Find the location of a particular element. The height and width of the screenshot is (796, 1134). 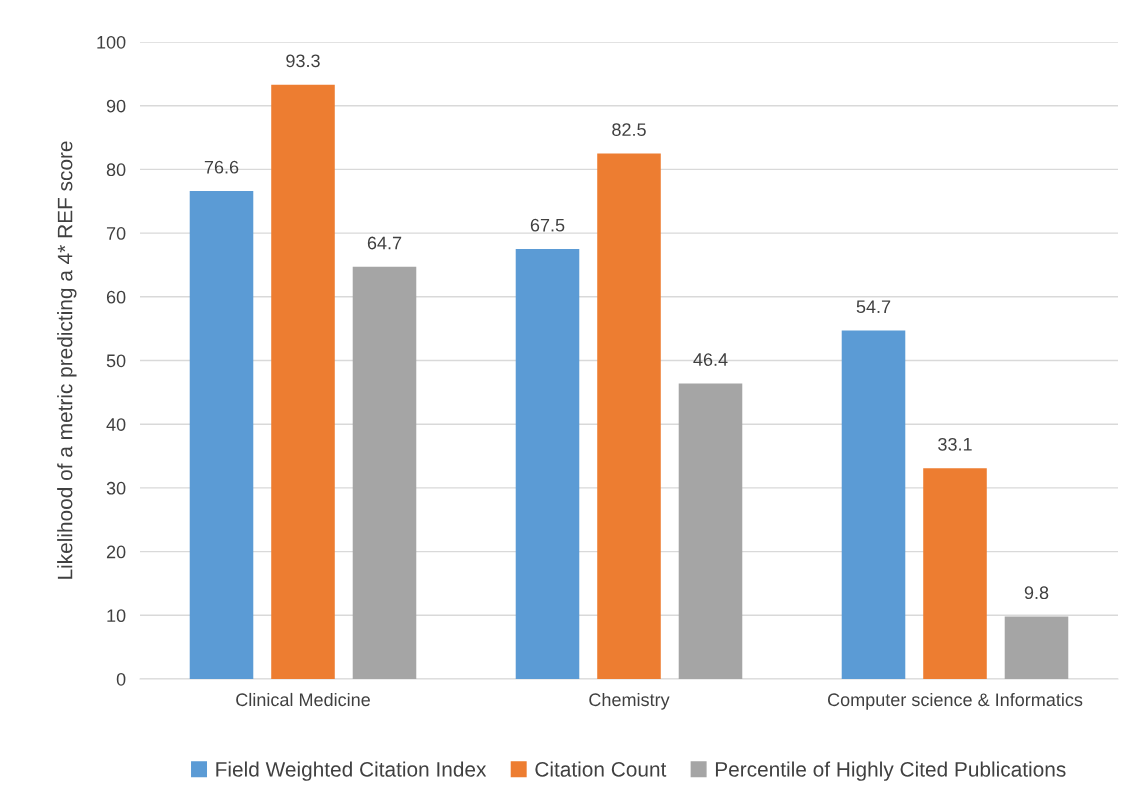

x-tick-label: Chemistry is located at coordinates (629, 701).